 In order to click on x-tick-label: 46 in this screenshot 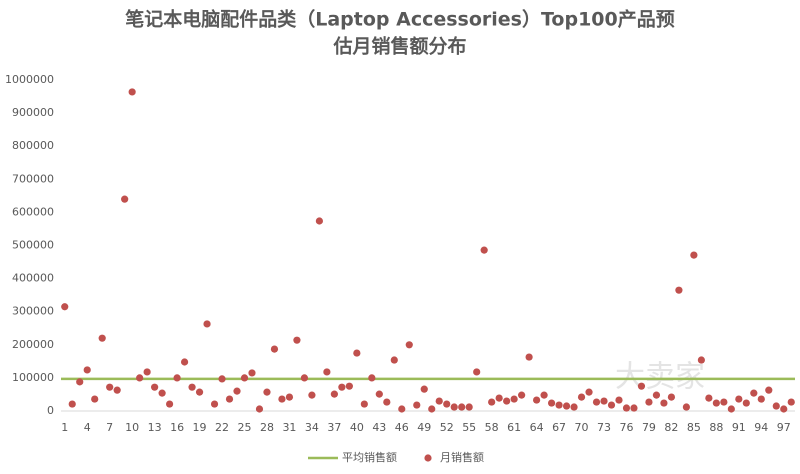, I will do `click(402, 427)`.